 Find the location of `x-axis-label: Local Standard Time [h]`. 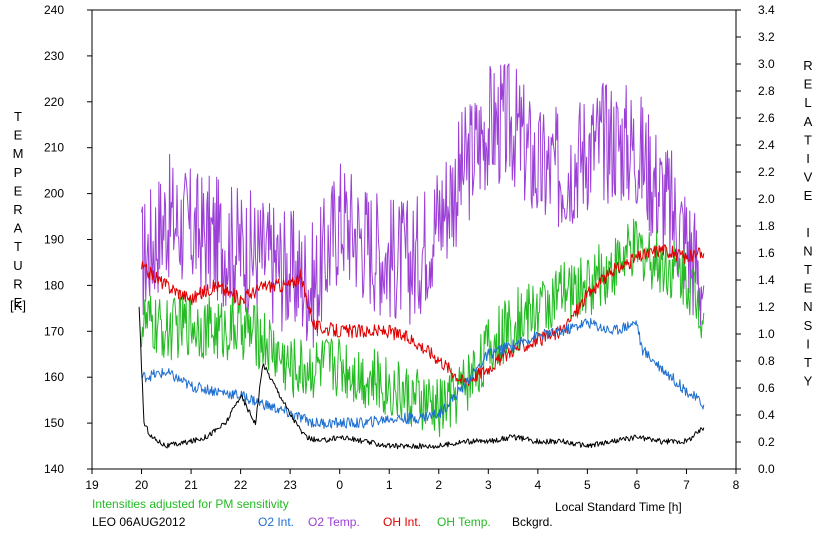

x-axis-label: Local Standard Time [h] is located at coordinates (618, 507).